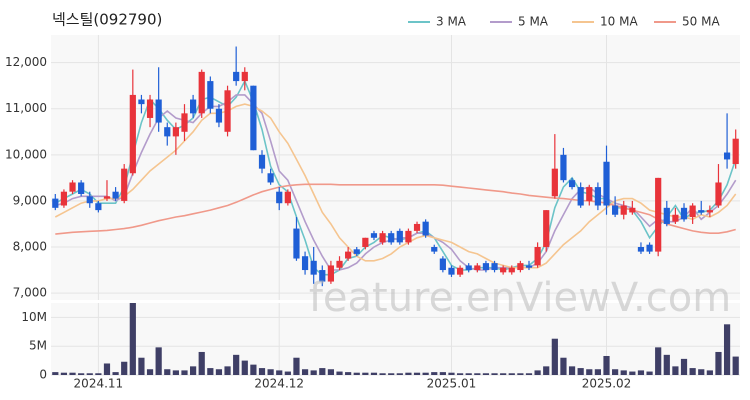  Describe the element at coordinates (99, 384) in the screenshot. I see `x-tick-label: 2024.11` at that location.